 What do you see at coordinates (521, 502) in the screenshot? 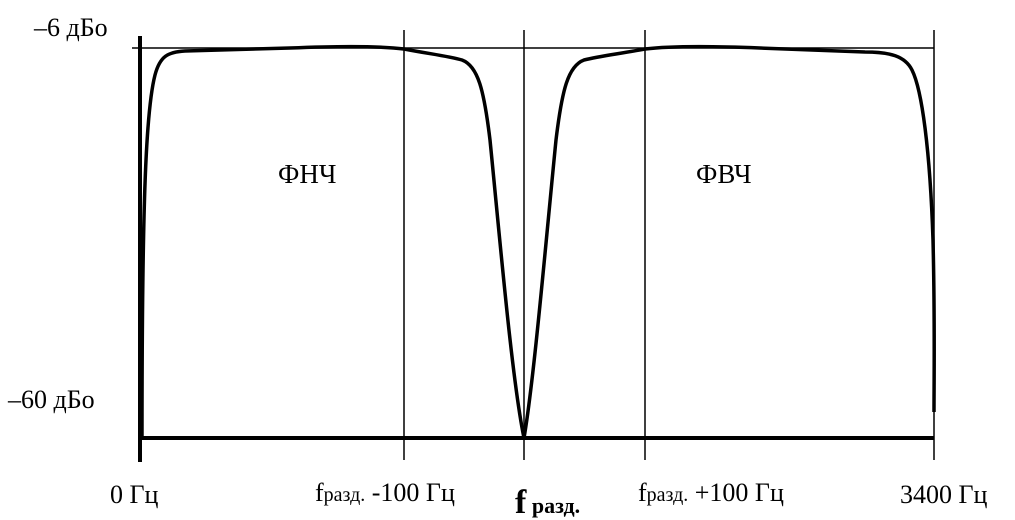
I see `x-center-mark-main: f` at bounding box center [521, 502].